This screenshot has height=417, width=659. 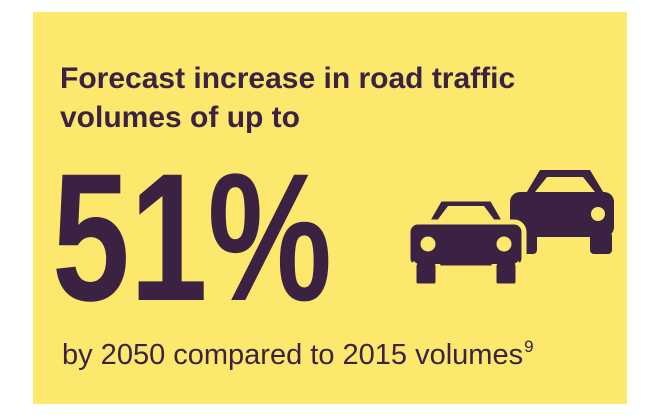 I want to click on car-front-details, so click(x=466, y=244).